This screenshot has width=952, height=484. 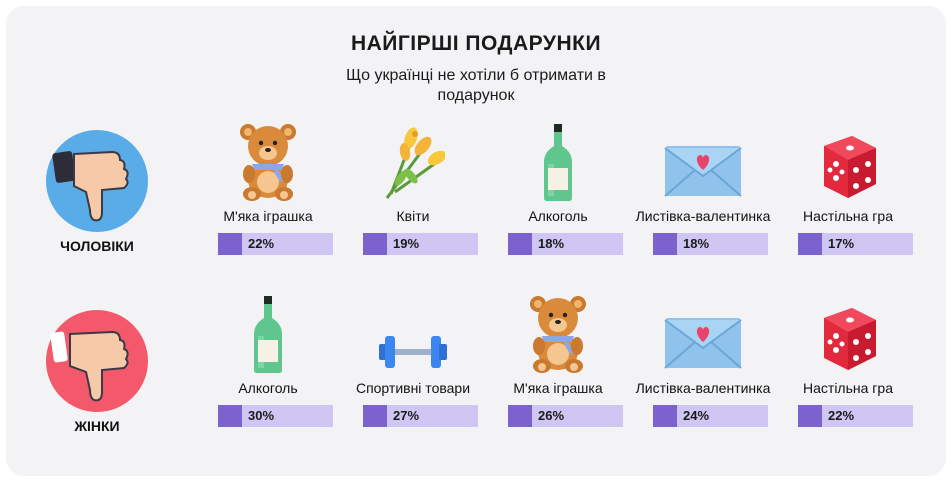 I want to click on value-bar: 19%, so click(x=420, y=244).